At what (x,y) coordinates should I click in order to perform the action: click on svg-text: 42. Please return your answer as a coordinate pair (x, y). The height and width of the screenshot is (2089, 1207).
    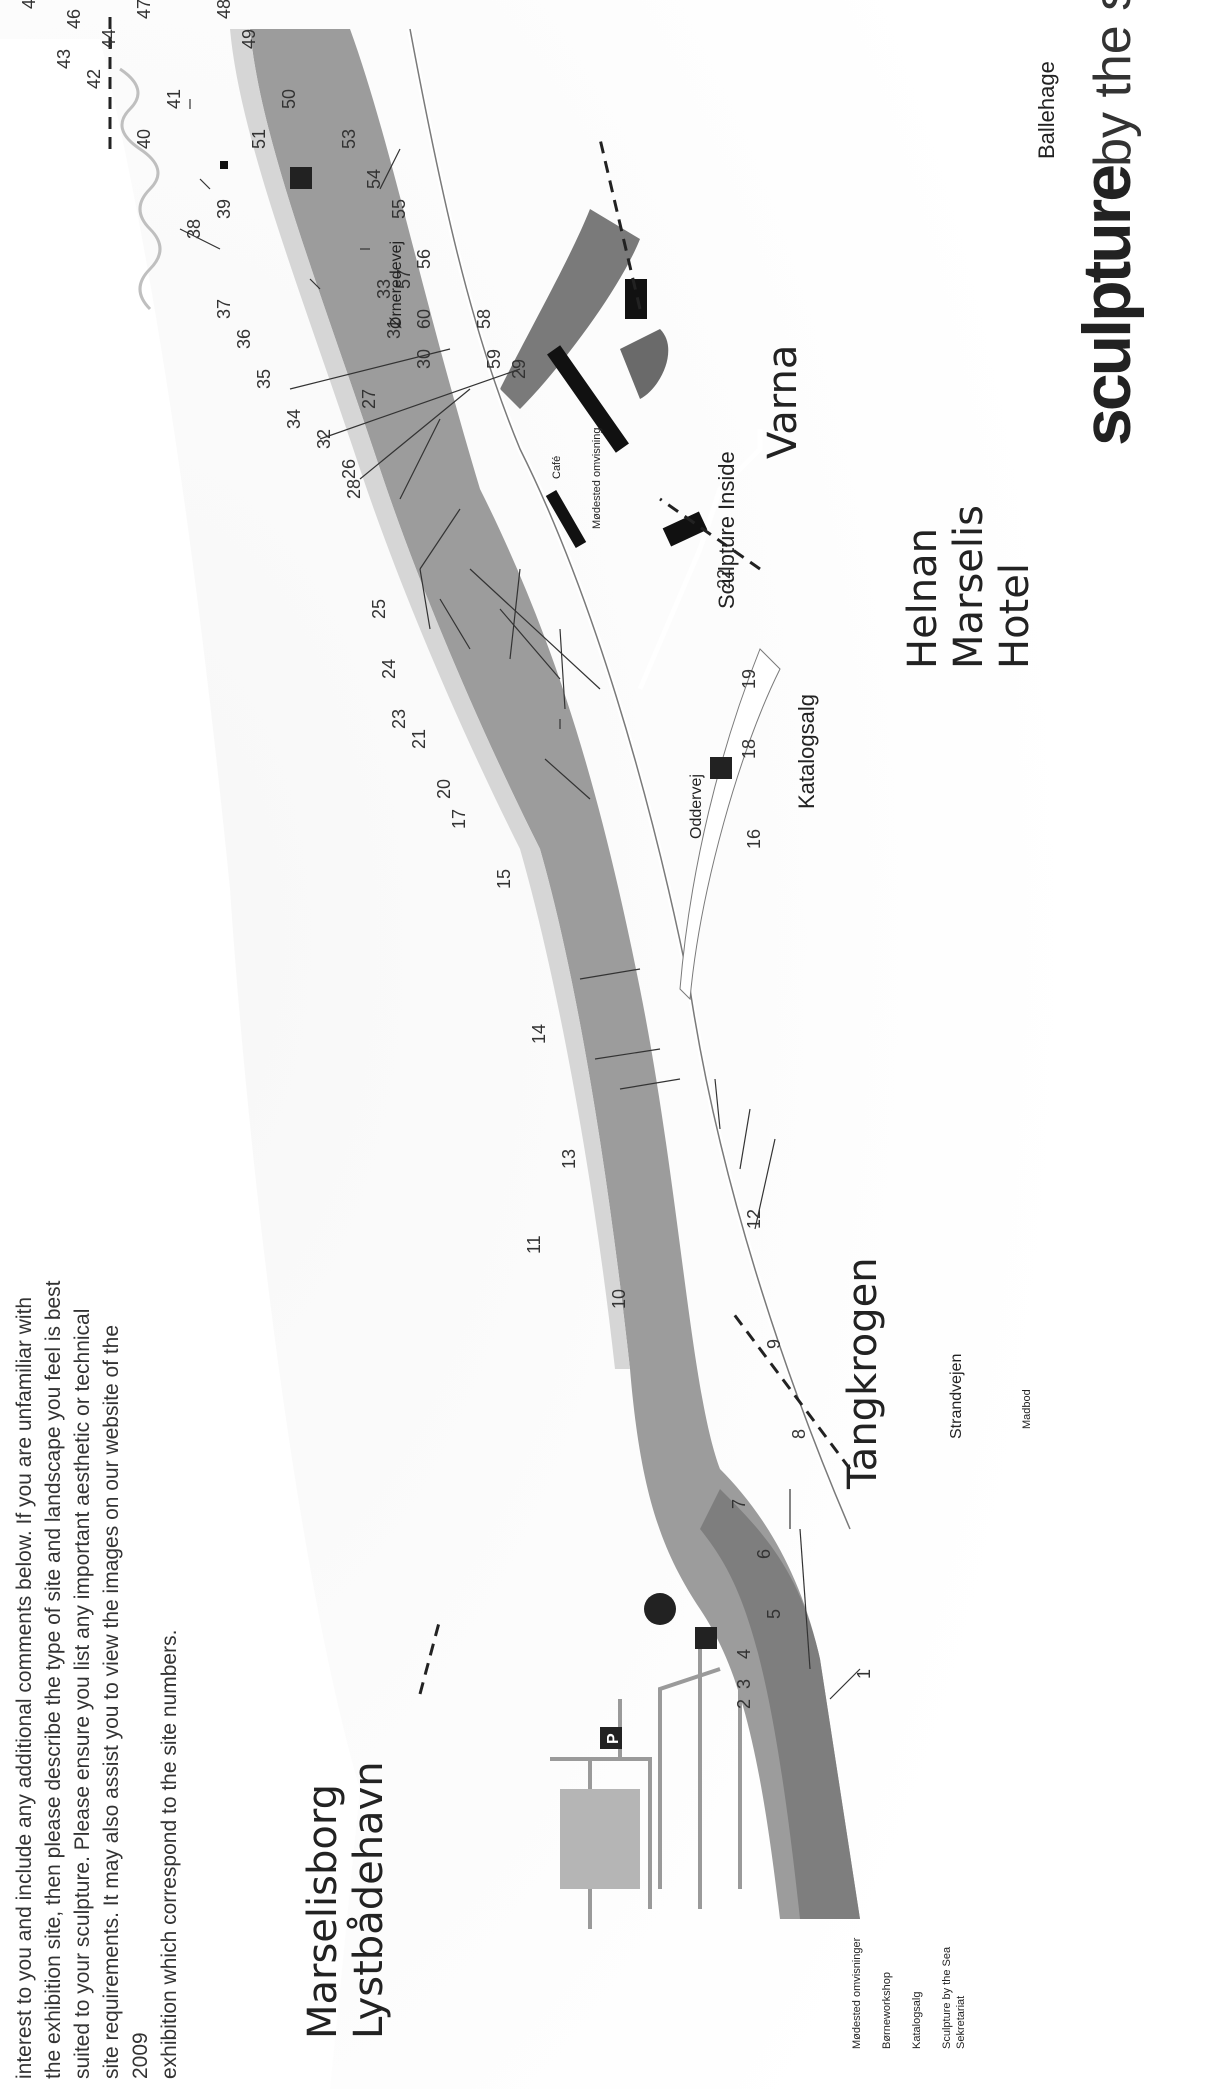
    Looking at the image, I should click on (94, 79).